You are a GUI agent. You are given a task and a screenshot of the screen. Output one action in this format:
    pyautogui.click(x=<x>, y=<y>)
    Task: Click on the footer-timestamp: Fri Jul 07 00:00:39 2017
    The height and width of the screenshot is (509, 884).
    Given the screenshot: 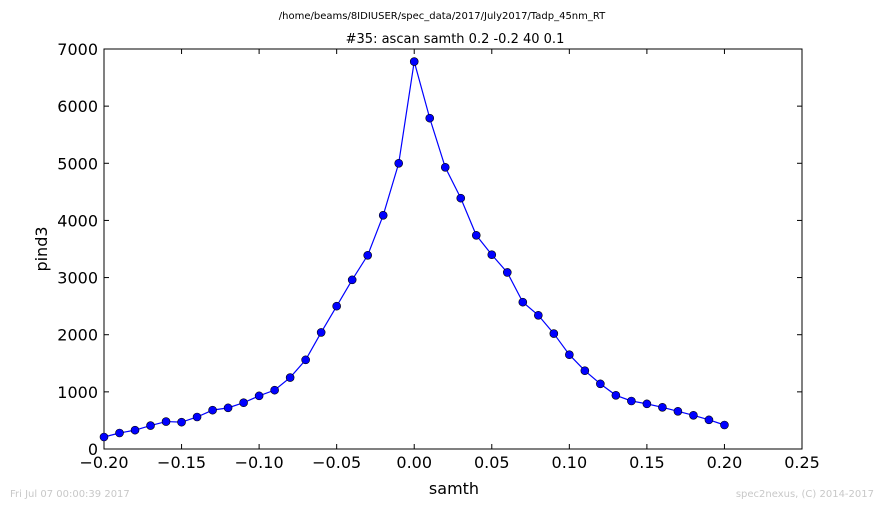 What is the action you would take?
    pyautogui.click(x=70, y=494)
    